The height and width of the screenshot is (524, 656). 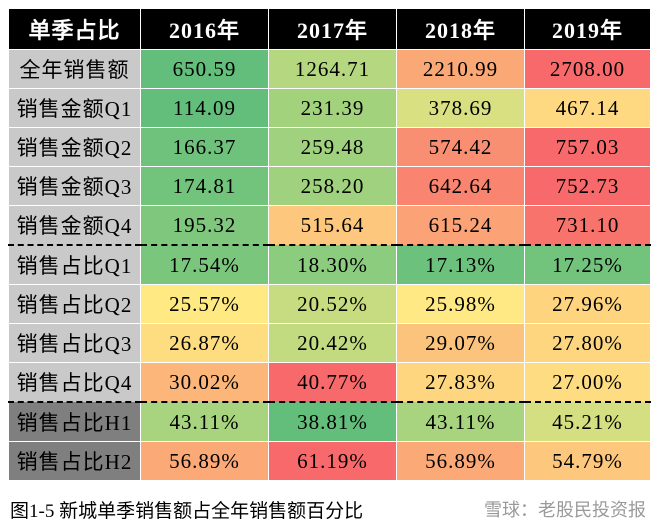 I want to click on value-cell: 26.87%, so click(x=204, y=343).